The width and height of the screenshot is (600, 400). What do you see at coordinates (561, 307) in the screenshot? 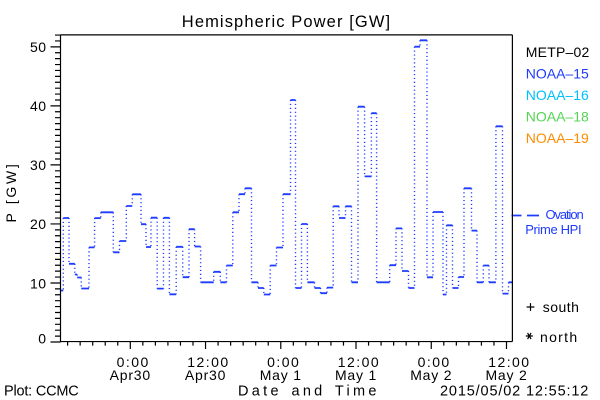
I see `svg-text: south` at bounding box center [561, 307].